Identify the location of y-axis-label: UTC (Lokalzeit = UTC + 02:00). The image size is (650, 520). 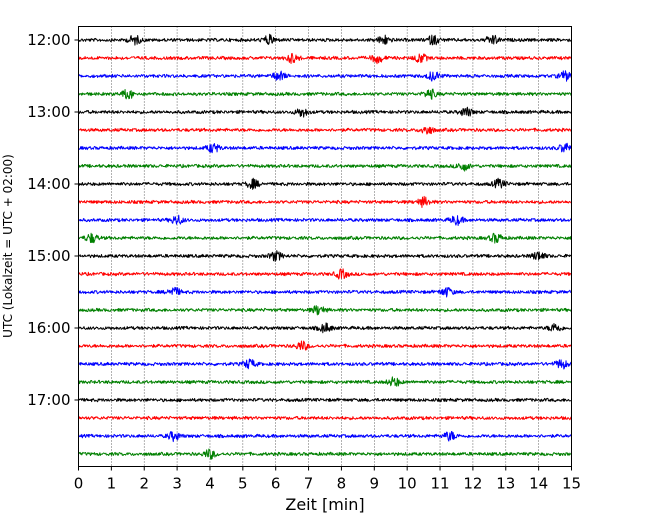
(8, 246).